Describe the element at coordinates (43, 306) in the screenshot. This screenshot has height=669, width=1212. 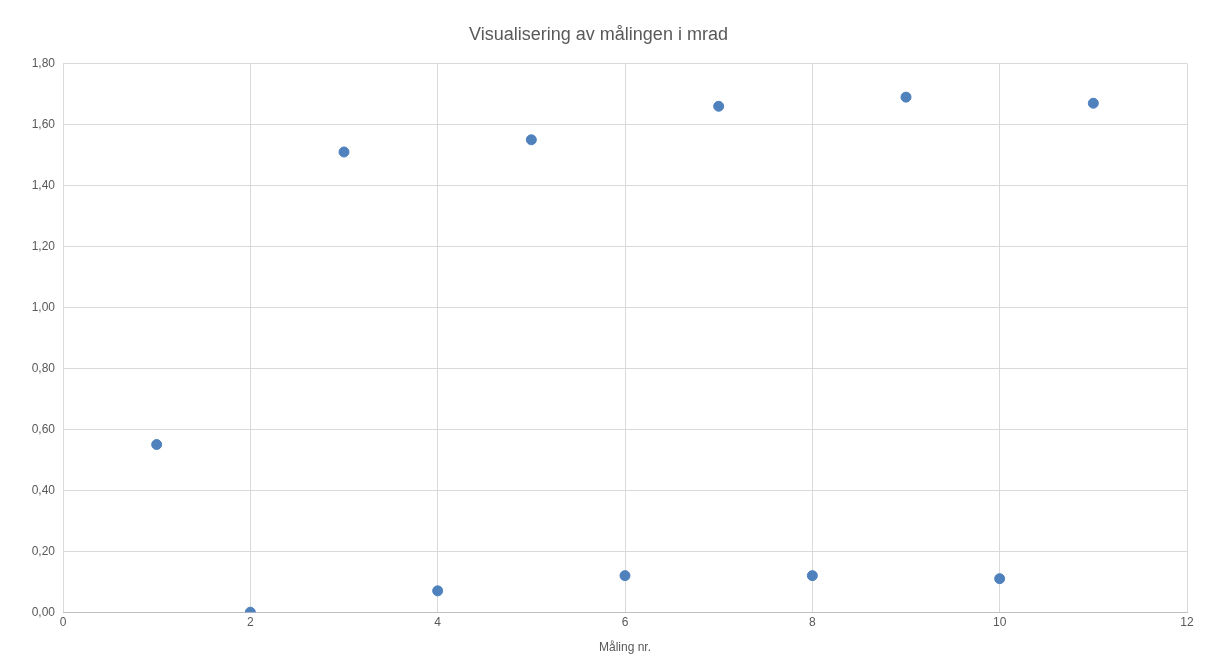
I see `y-tick-label: 1,00` at that location.